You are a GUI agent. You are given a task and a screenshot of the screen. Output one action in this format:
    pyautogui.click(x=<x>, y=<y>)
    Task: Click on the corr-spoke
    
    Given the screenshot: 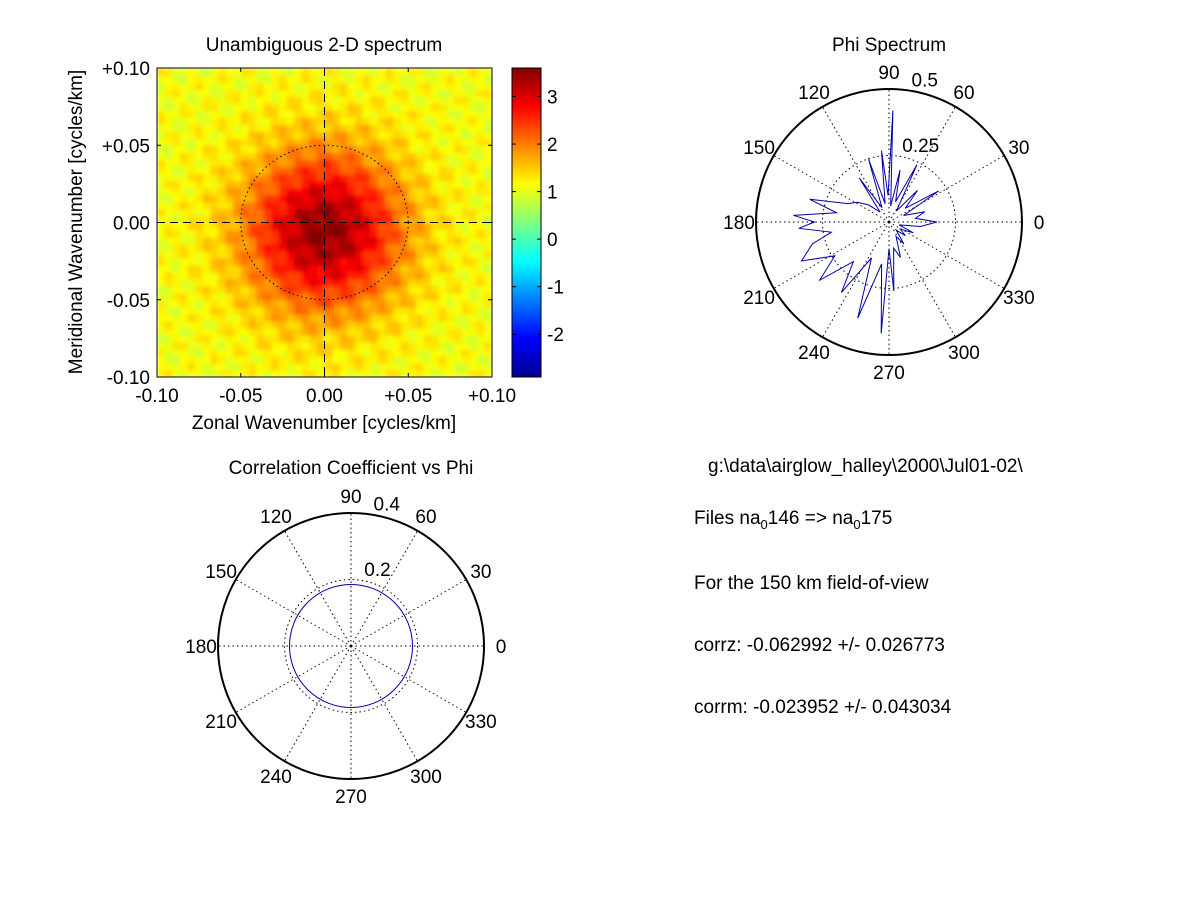 What is the action you would take?
    pyautogui.click(x=318, y=588)
    